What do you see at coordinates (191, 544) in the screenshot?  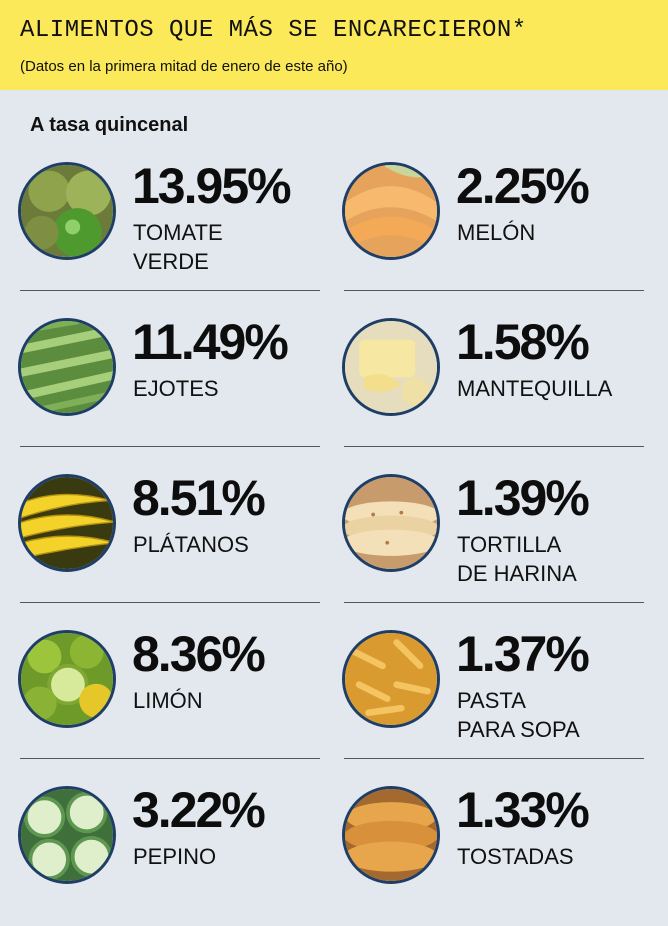 I see `food-name: PLÁTANOS` at bounding box center [191, 544].